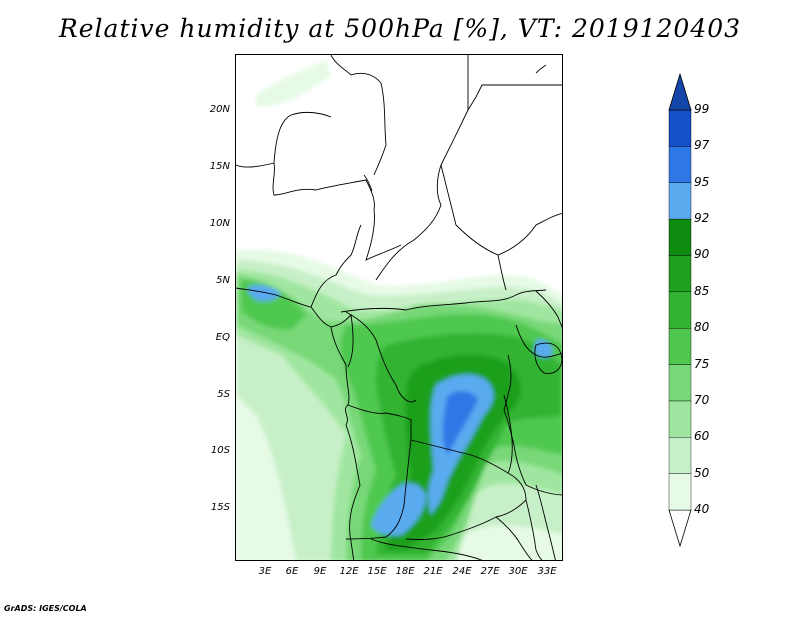  Describe the element at coordinates (349, 571) in the screenshot. I see `lon-tick-12e: 12E` at that location.